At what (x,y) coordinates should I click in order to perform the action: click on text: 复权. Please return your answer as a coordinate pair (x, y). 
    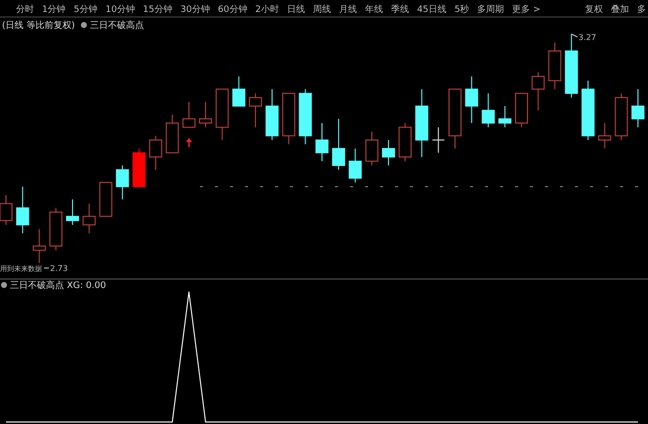
    Looking at the image, I should click on (594, 9).